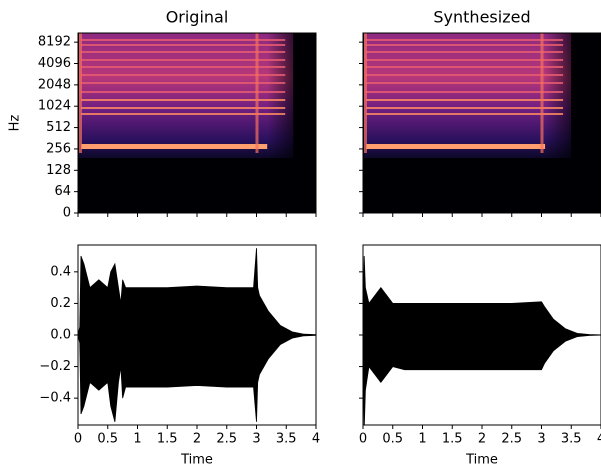  I want to click on y-tick-label: 0.4, so click(60, 271).